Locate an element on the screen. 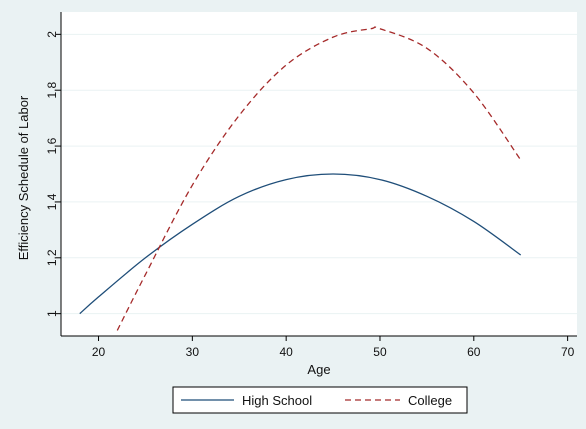 Image resolution: width=586 pixels, height=429 pixels. y-tick-label-1: 1.2 is located at coordinates (52, 257).